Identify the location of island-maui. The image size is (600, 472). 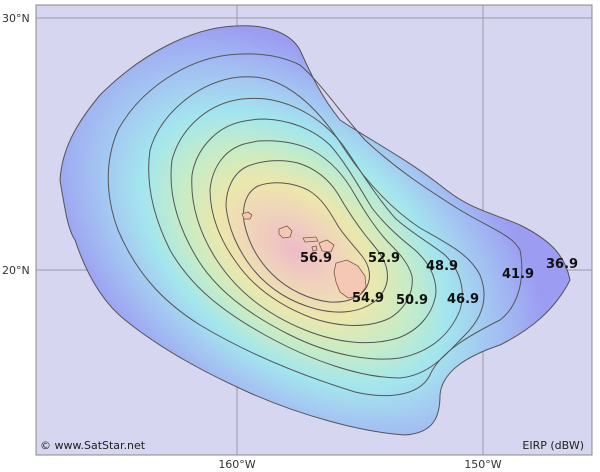
(326, 246).